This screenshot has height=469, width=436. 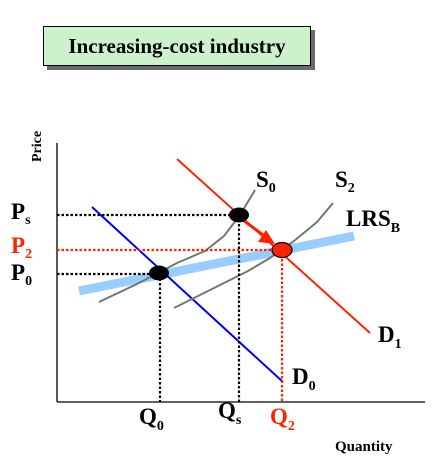 I want to click on adjustment-arrow-shaft, so click(x=253, y=227).